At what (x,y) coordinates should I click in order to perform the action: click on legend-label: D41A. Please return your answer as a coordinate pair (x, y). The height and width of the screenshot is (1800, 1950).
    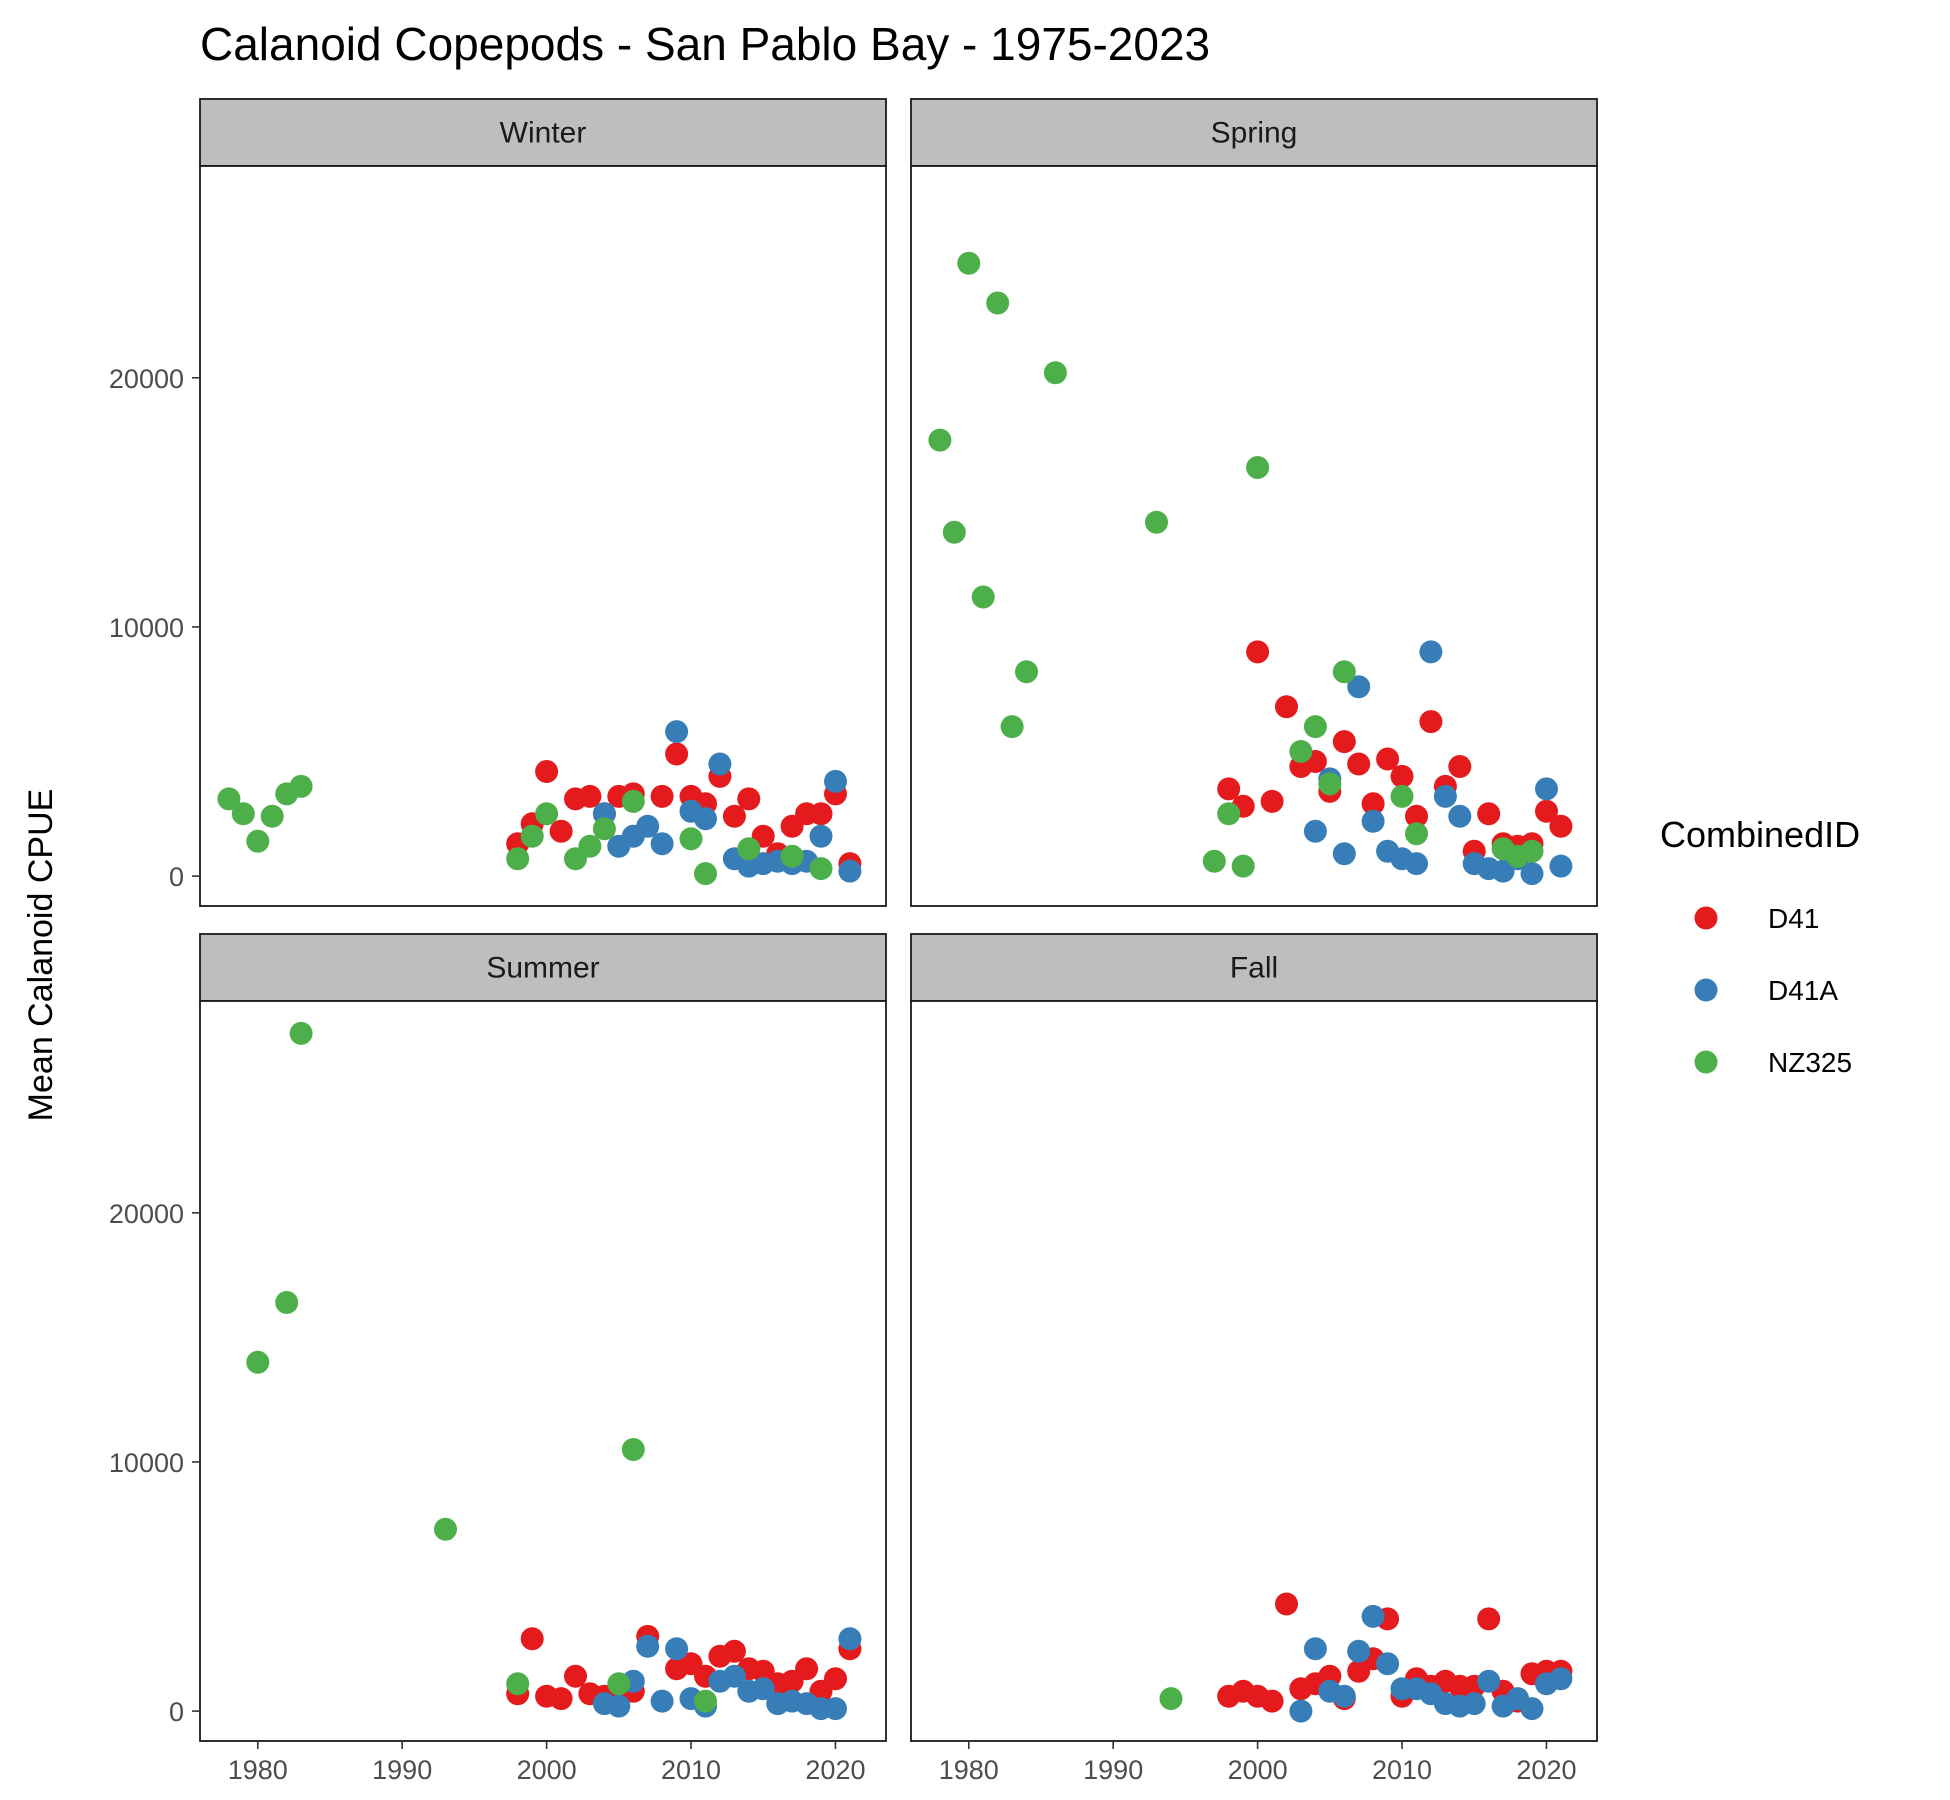
    Looking at the image, I should click on (1803, 990).